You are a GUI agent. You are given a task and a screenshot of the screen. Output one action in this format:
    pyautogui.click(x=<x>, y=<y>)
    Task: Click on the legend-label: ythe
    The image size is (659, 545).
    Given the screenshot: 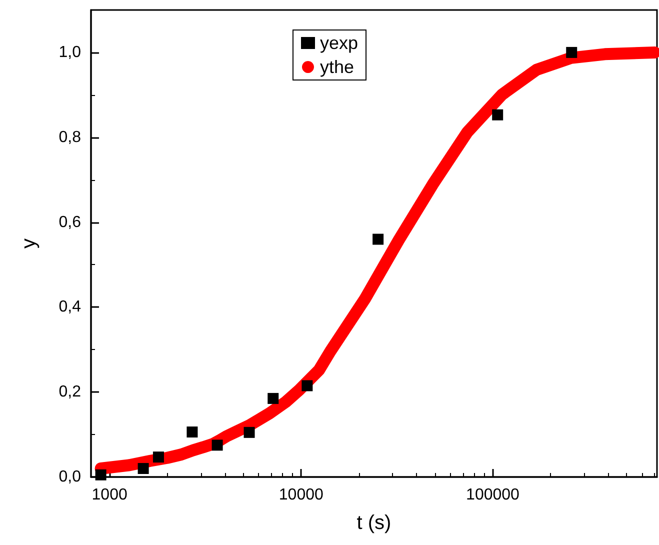 What is the action you would take?
    pyautogui.click(x=337, y=67)
    